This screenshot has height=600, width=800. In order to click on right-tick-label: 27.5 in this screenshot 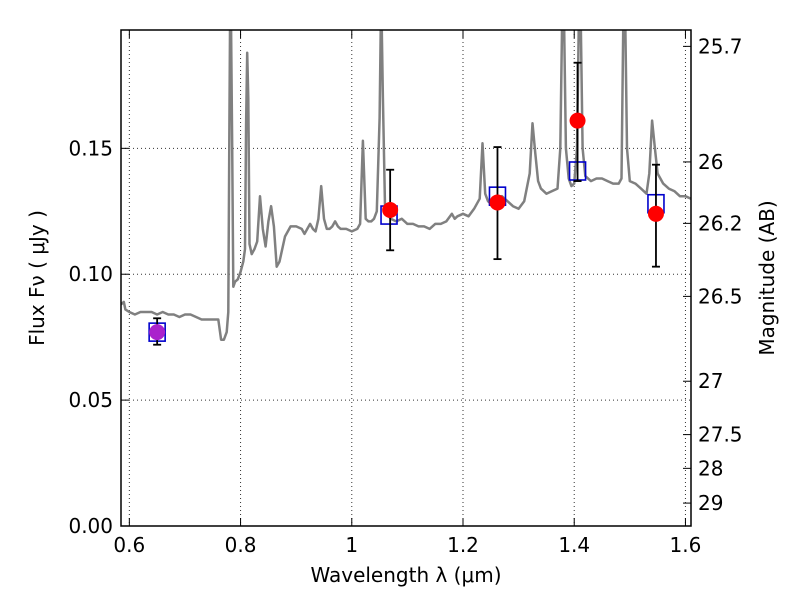, I will do `click(720, 435)`.